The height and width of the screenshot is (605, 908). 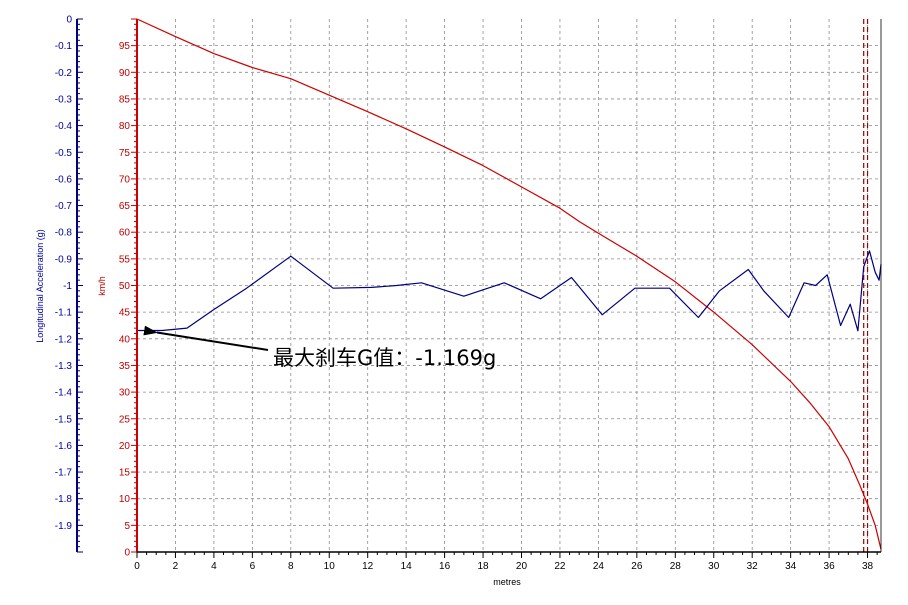 I want to click on reference-lines, so click(x=866, y=285).